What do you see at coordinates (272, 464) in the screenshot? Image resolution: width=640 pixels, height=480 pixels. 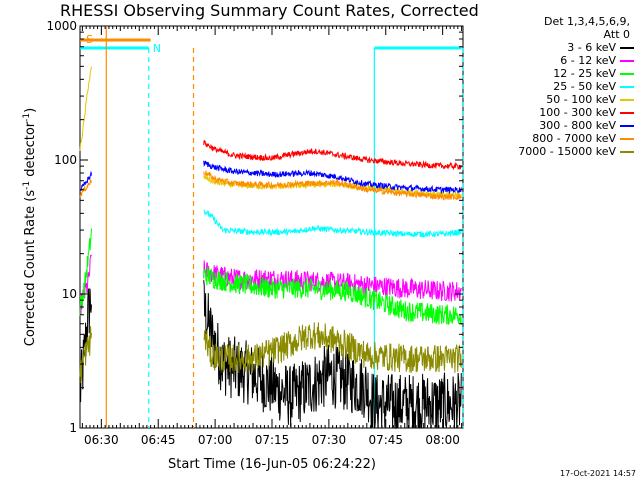 I see `x-axis-label: Start Time (16-Jun-05 06:24:22)` at bounding box center [272, 464].